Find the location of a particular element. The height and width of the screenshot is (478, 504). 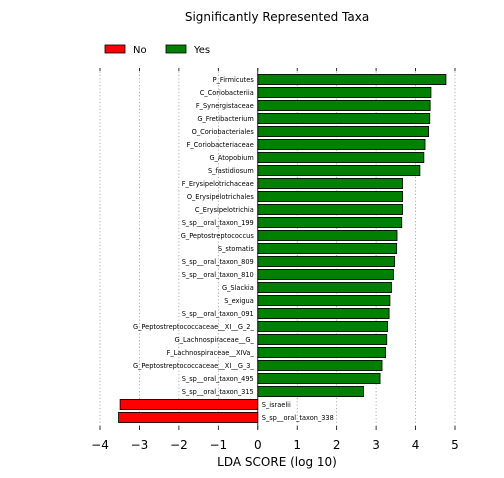

bar-label: G_Peptostreptococcus is located at coordinates (218, 236).